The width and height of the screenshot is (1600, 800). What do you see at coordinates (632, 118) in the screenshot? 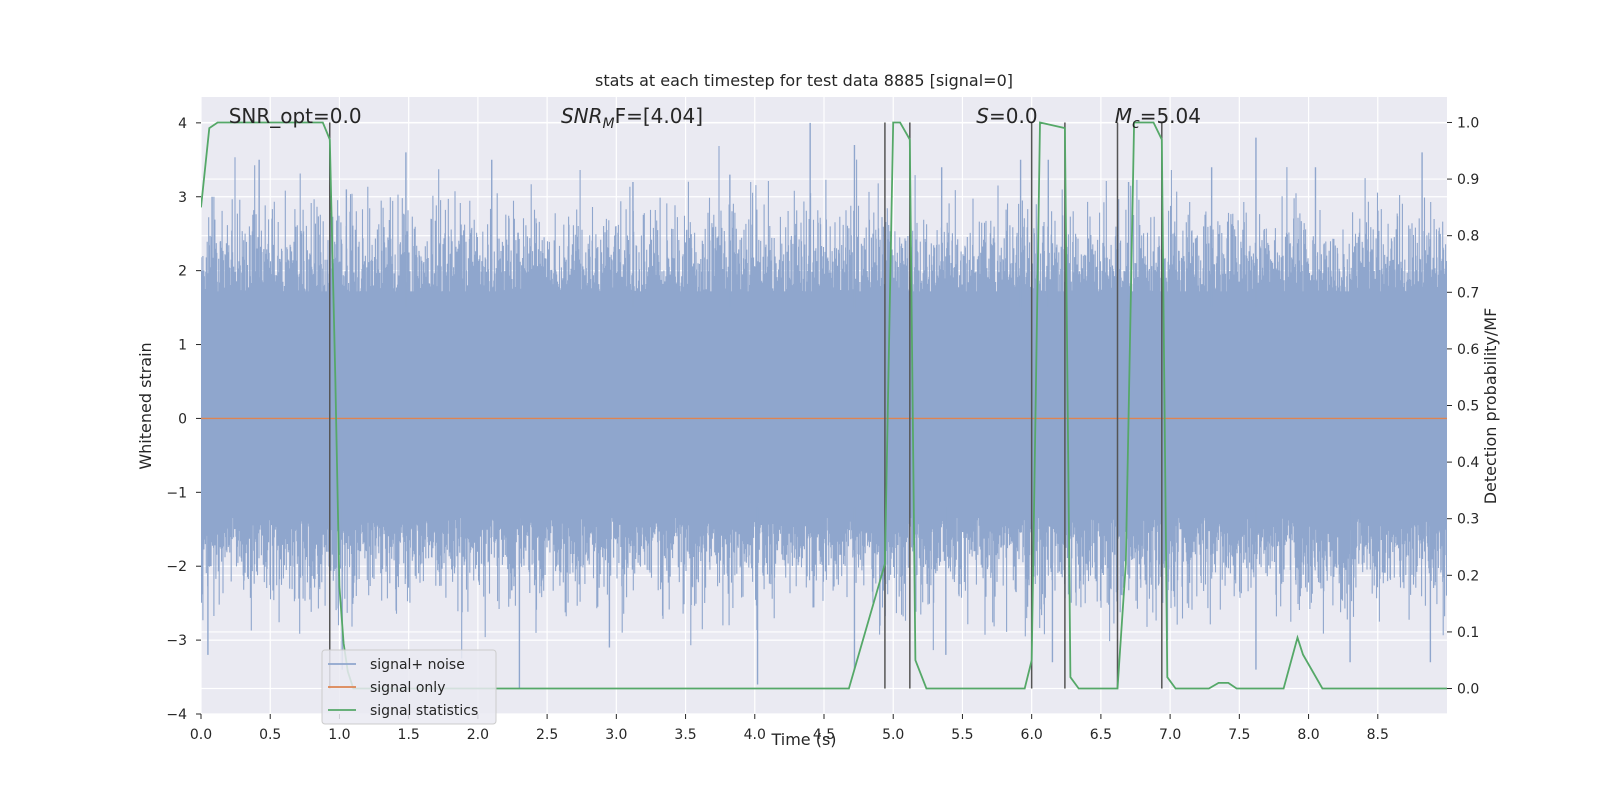
I see `annotation-label: SNRMF=[4.04]` at bounding box center [632, 118].